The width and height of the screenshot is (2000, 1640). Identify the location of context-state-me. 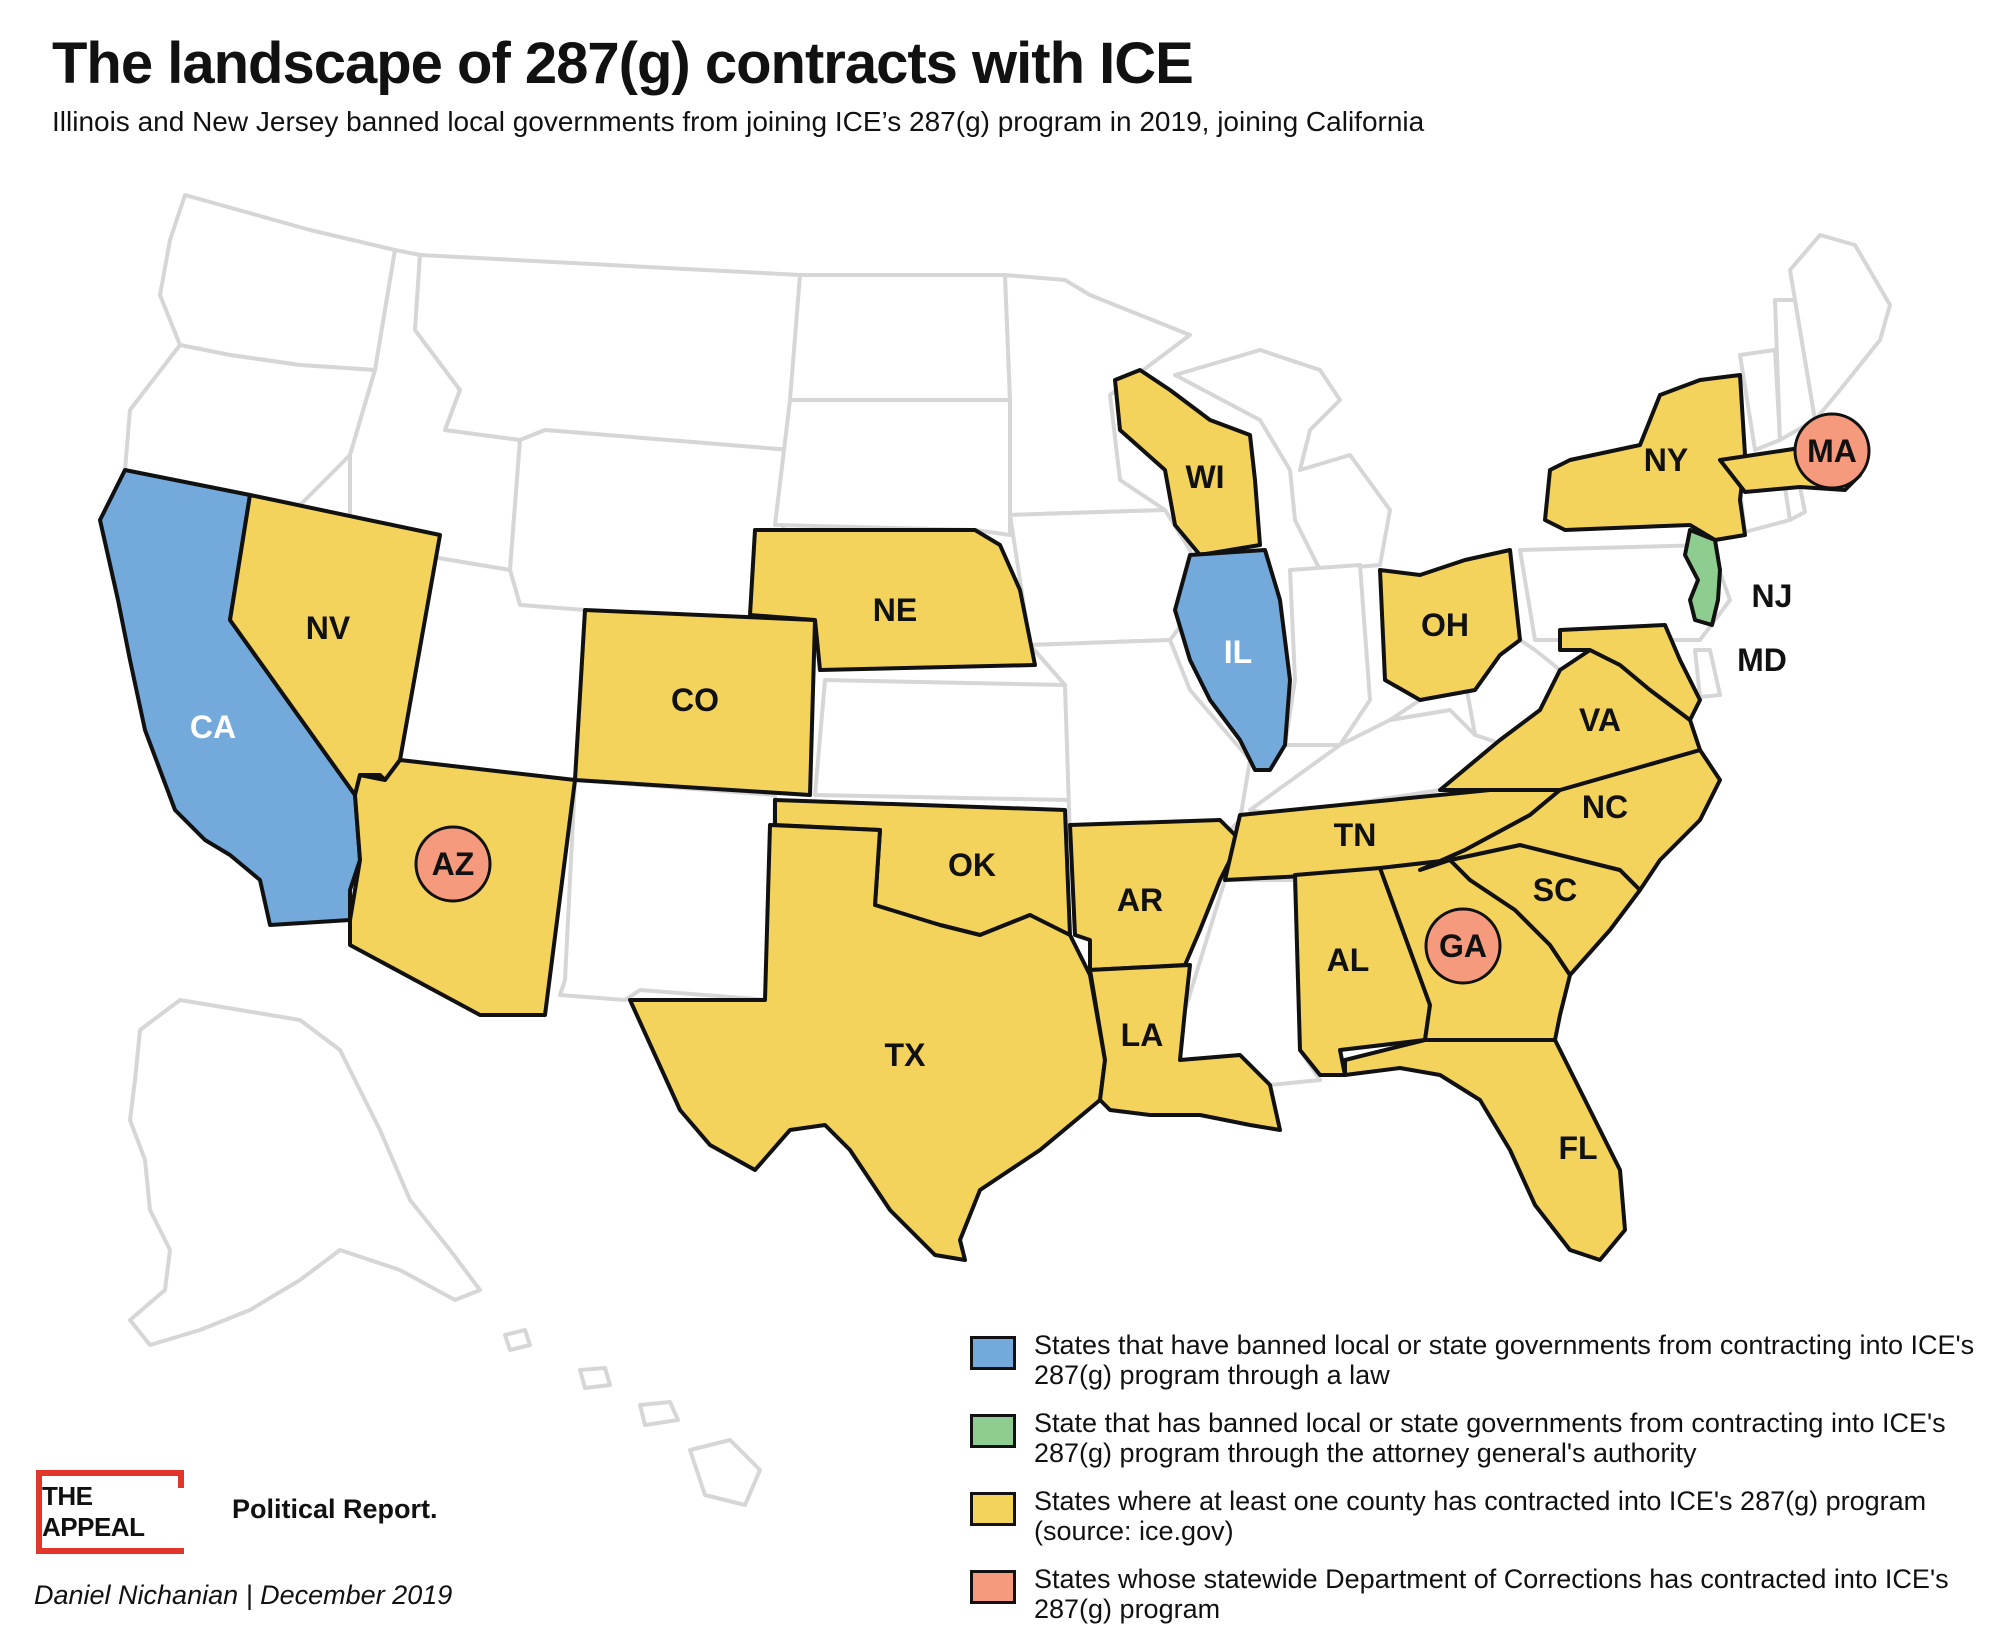
(1840, 327).